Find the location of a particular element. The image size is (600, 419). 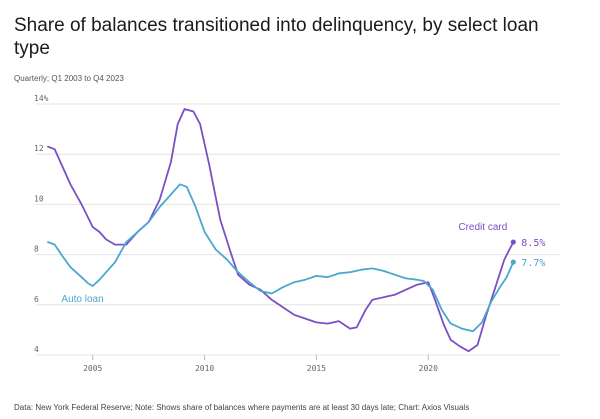

y-tick-label: 4 is located at coordinates (36, 349).